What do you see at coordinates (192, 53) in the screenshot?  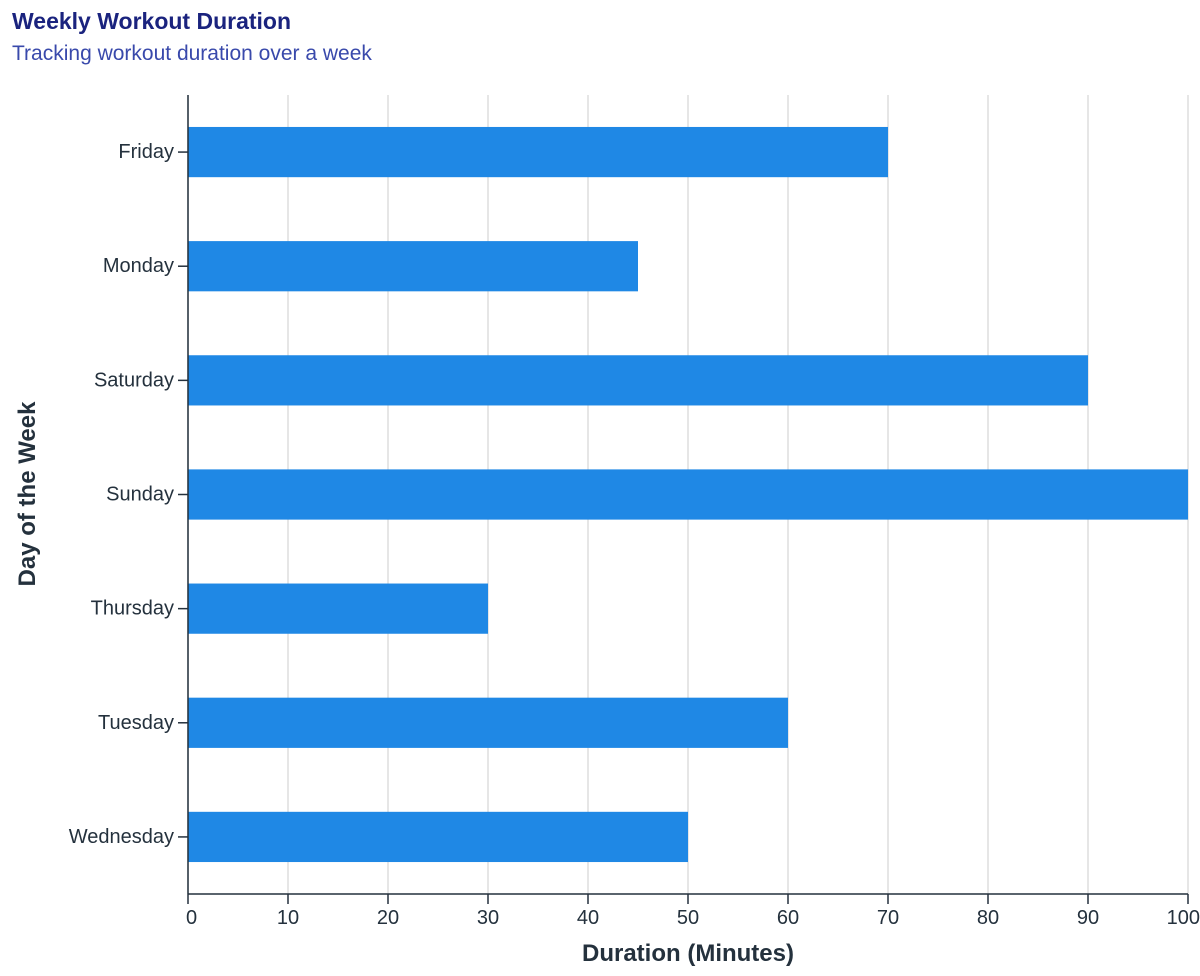 I see `chart-subtitle: Tracking workout duration over a week` at bounding box center [192, 53].